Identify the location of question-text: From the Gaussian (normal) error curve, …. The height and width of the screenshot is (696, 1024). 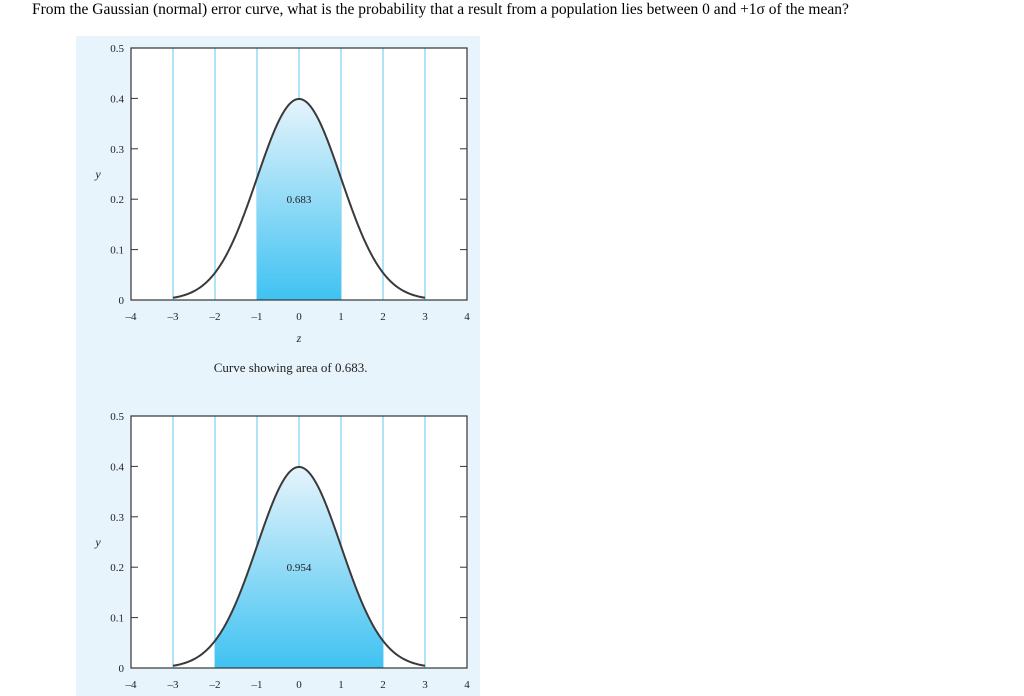
(440, 9).